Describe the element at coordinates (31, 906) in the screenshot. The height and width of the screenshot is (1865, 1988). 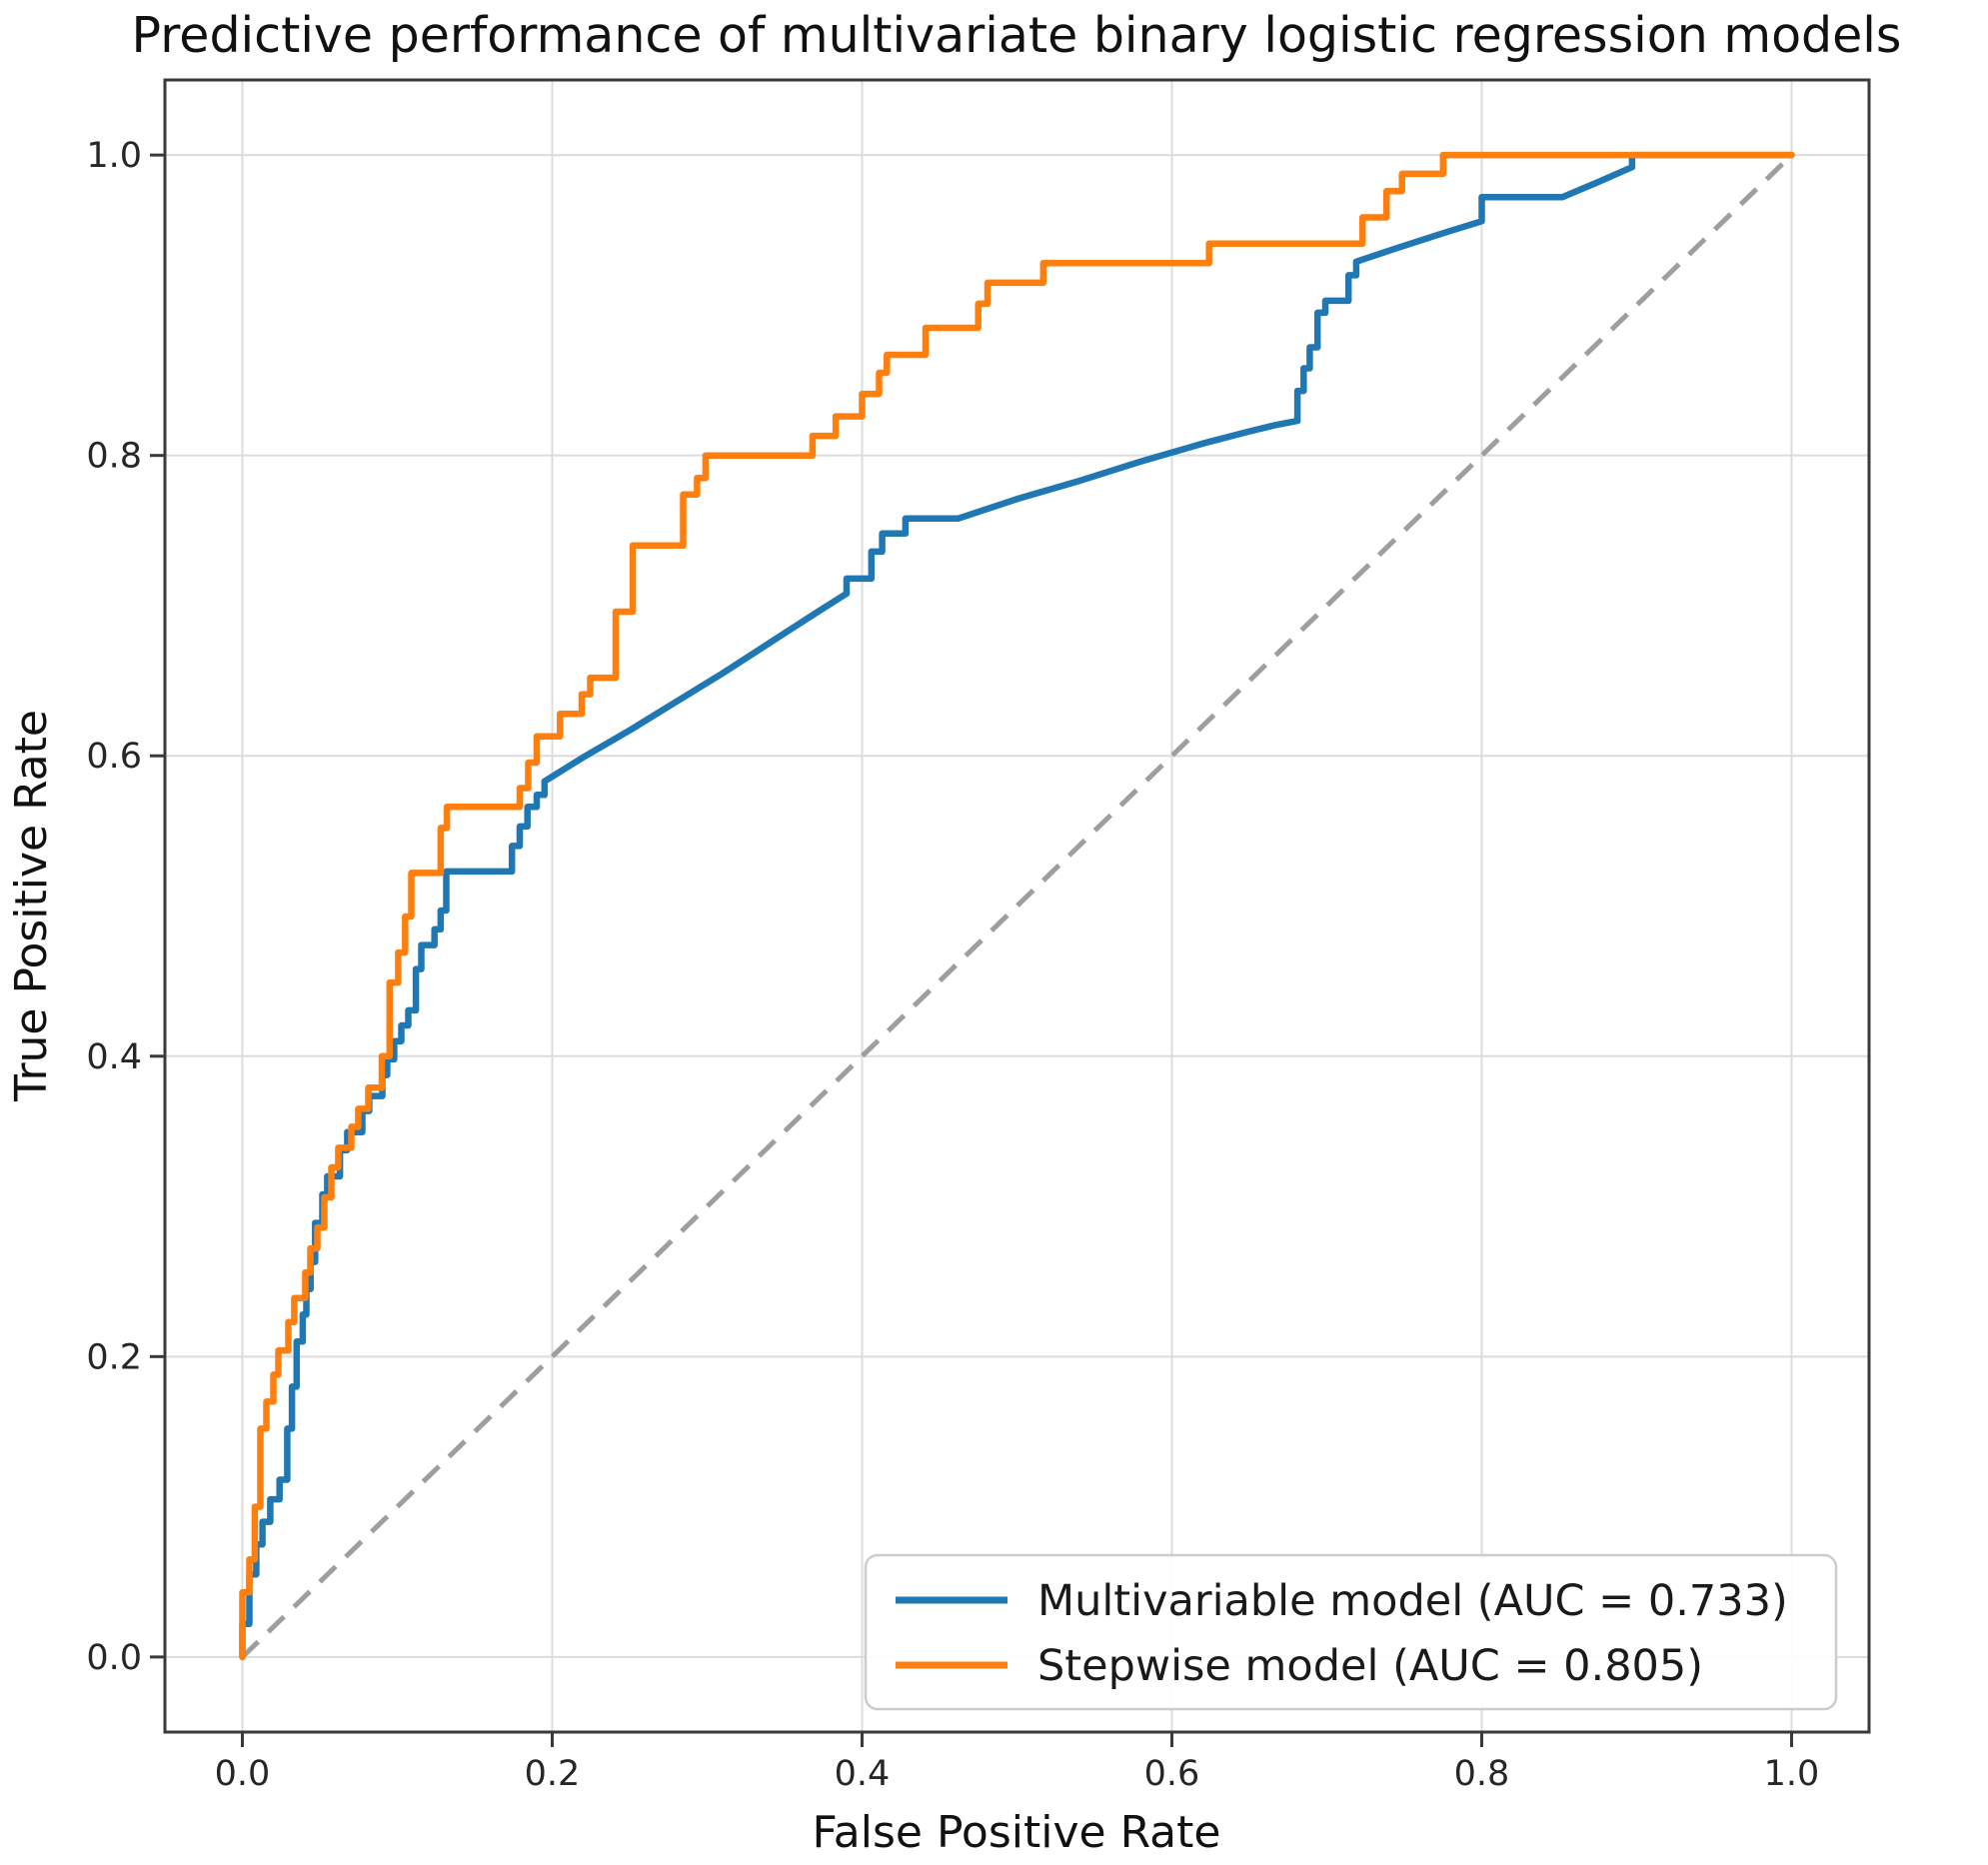
I see `y-axis-label: True Positive Rate` at that location.